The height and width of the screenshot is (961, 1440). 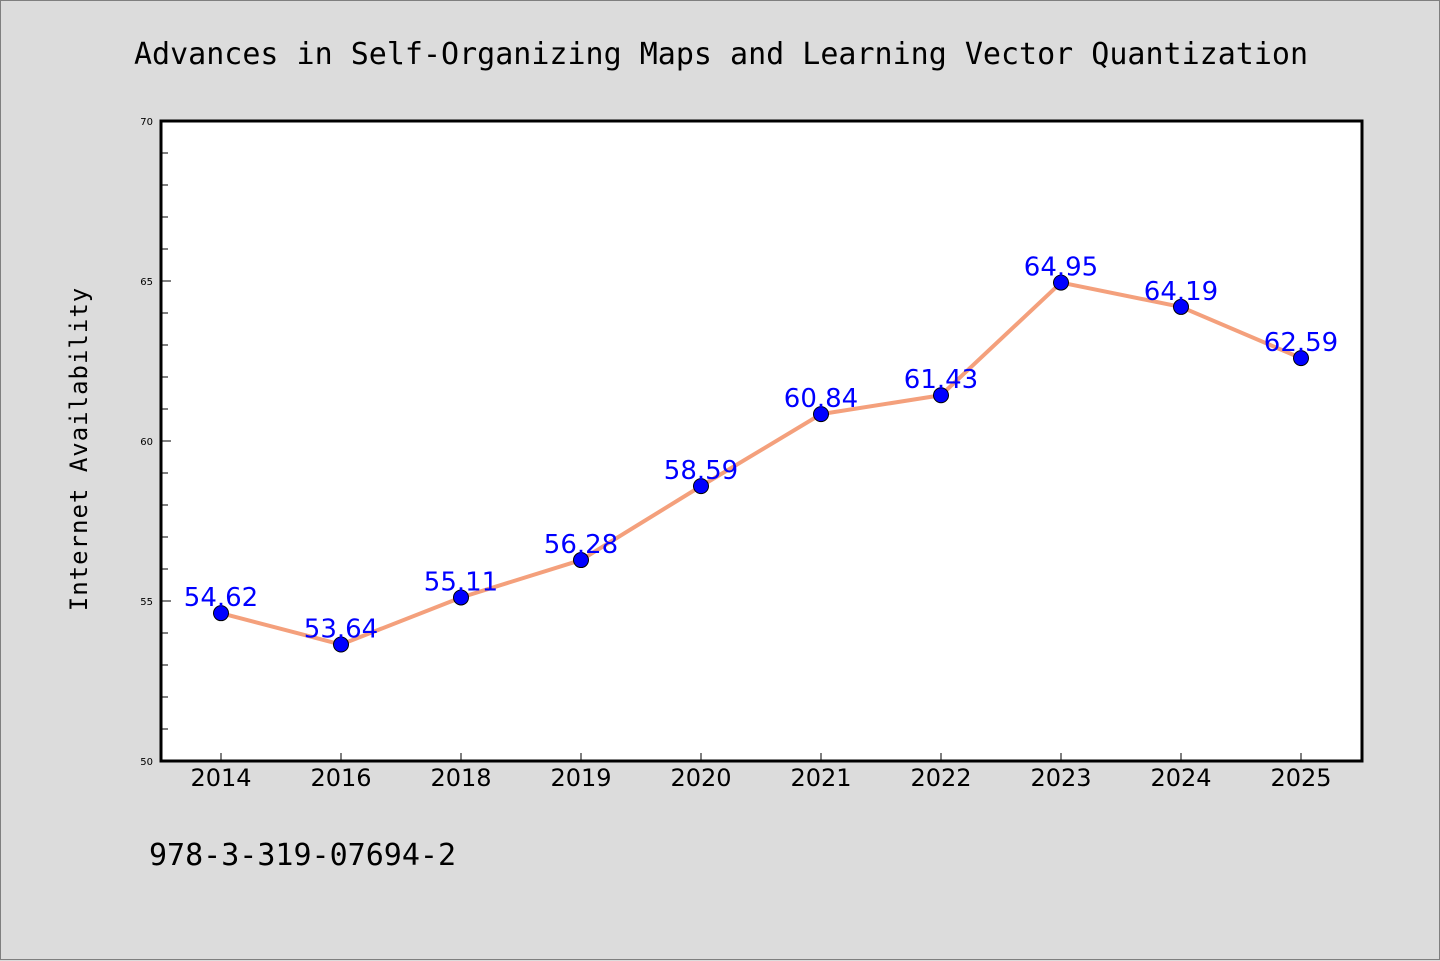 I want to click on x-tick-label: 2021, so click(x=820, y=778).